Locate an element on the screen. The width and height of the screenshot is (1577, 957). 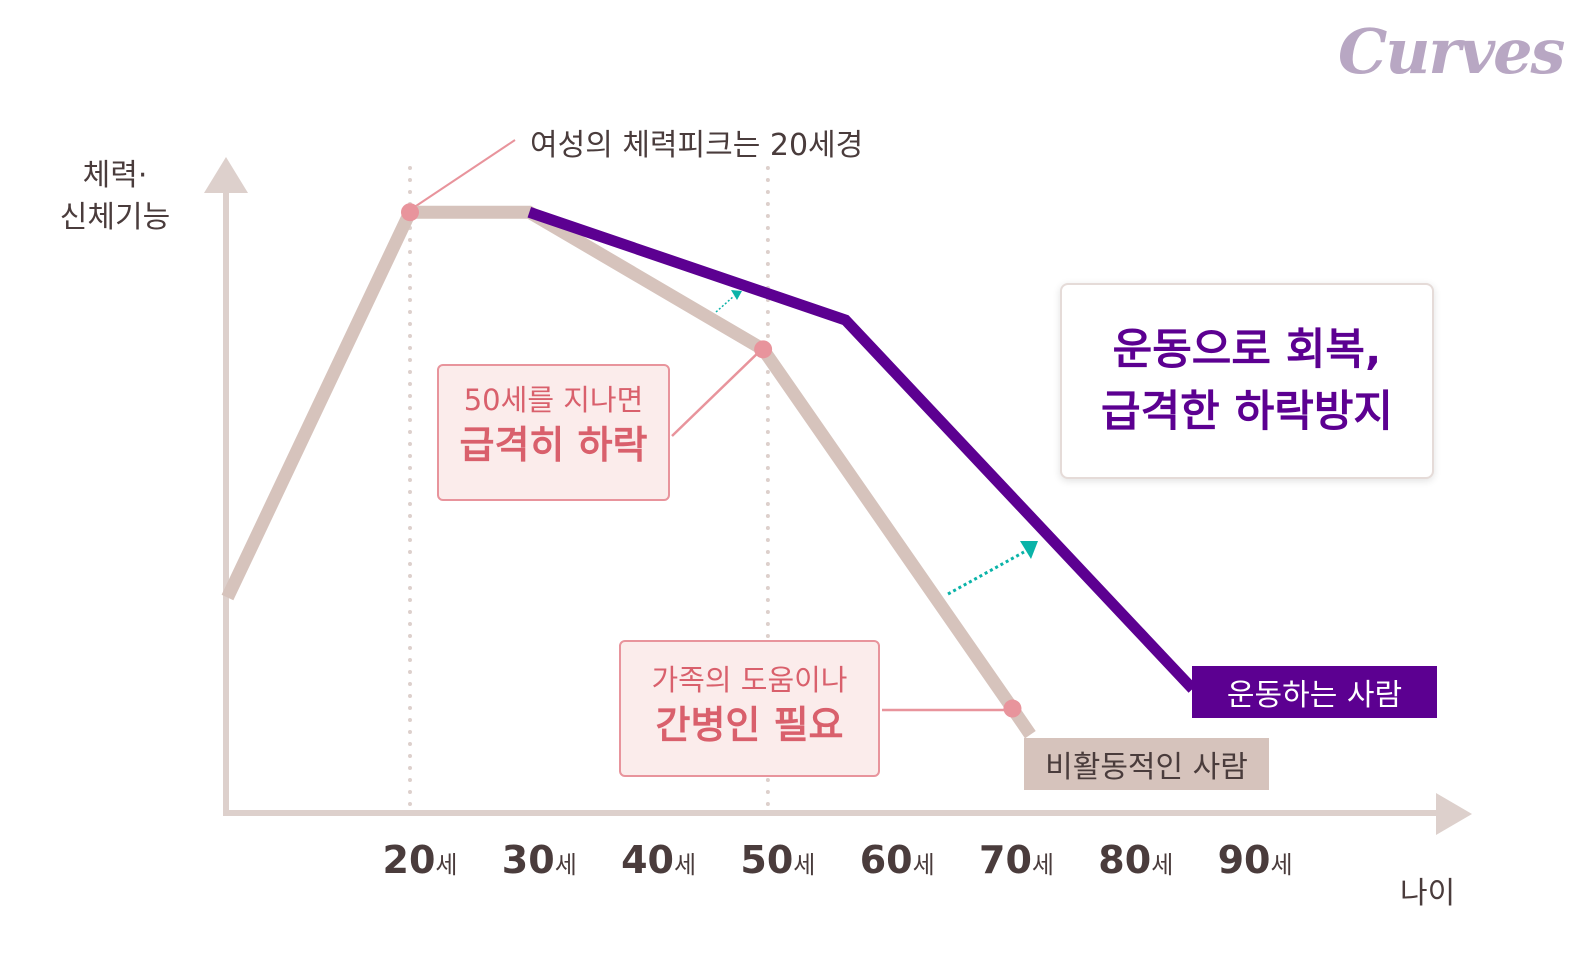
x-tick-60: 60세 is located at coordinates (897, 860).